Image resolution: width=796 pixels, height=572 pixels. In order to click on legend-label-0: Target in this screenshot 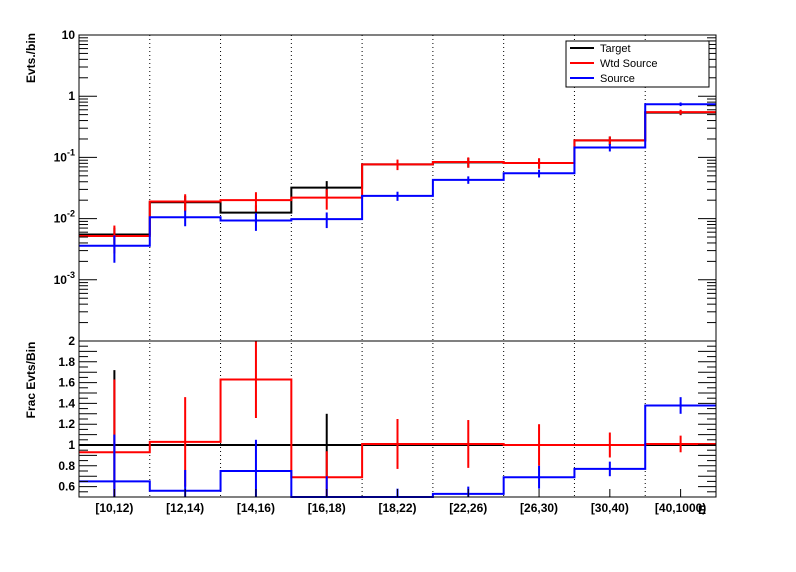, I will do `click(615, 49)`.